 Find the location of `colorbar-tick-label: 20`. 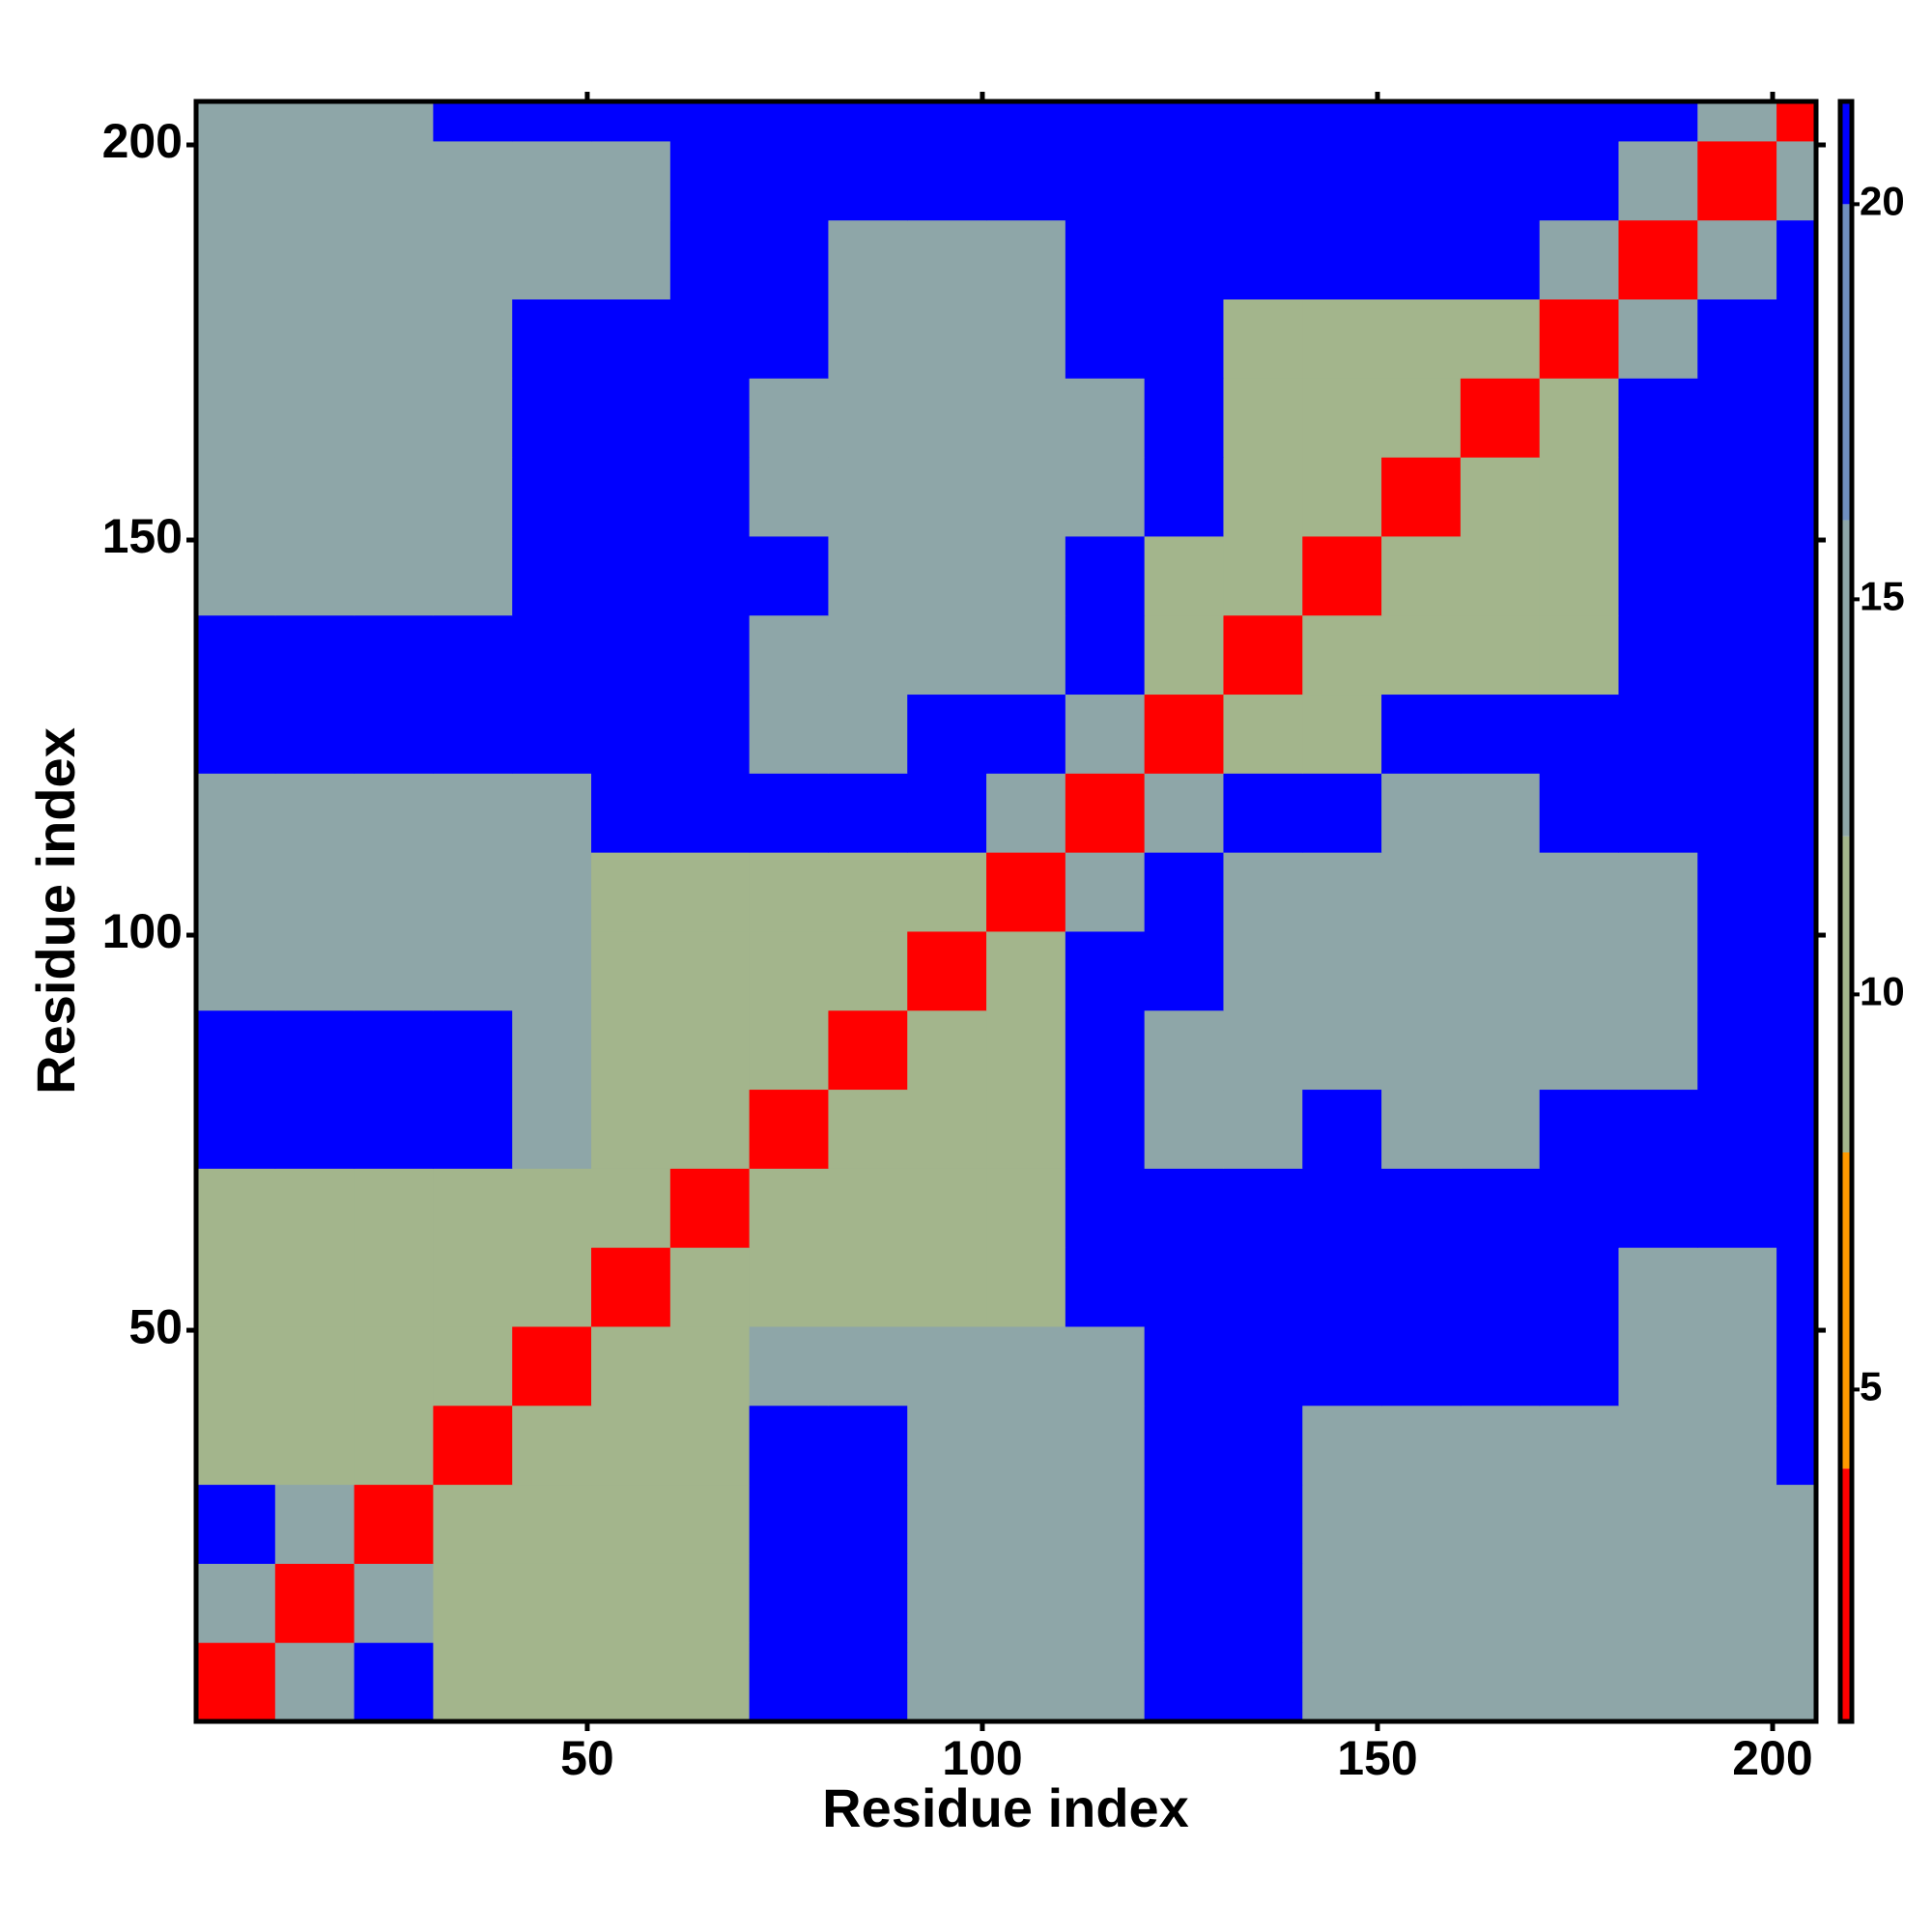

colorbar-tick-label: 20 is located at coordinates (1882, 200).